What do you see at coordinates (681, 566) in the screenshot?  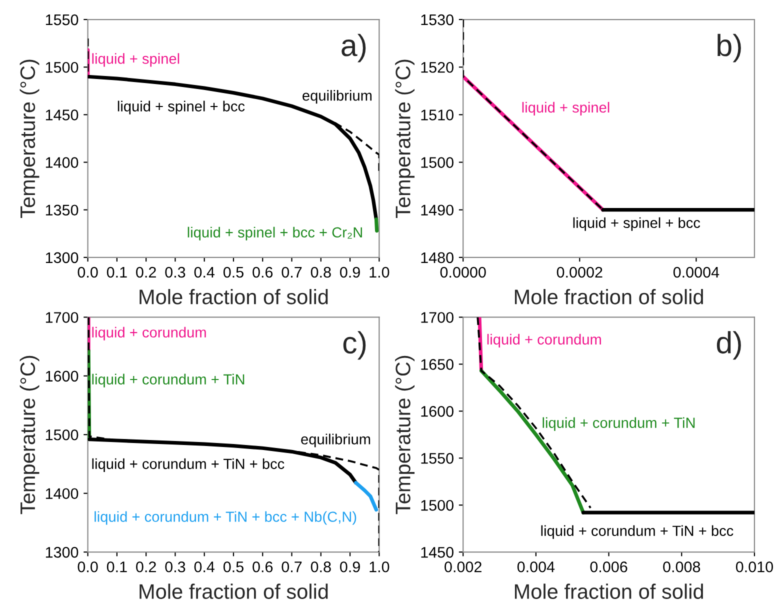 I see `x-tick-label: 0.008` at bounding box center [681, 566].